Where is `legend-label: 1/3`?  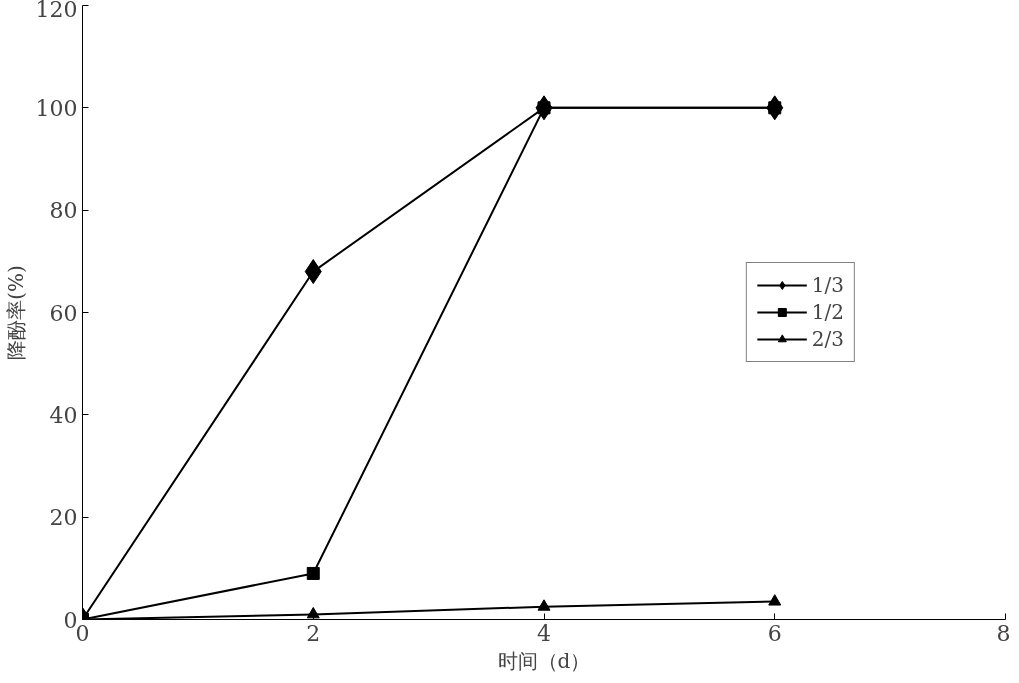 legend-label: 1/3 is located at coordinates (827, 285).